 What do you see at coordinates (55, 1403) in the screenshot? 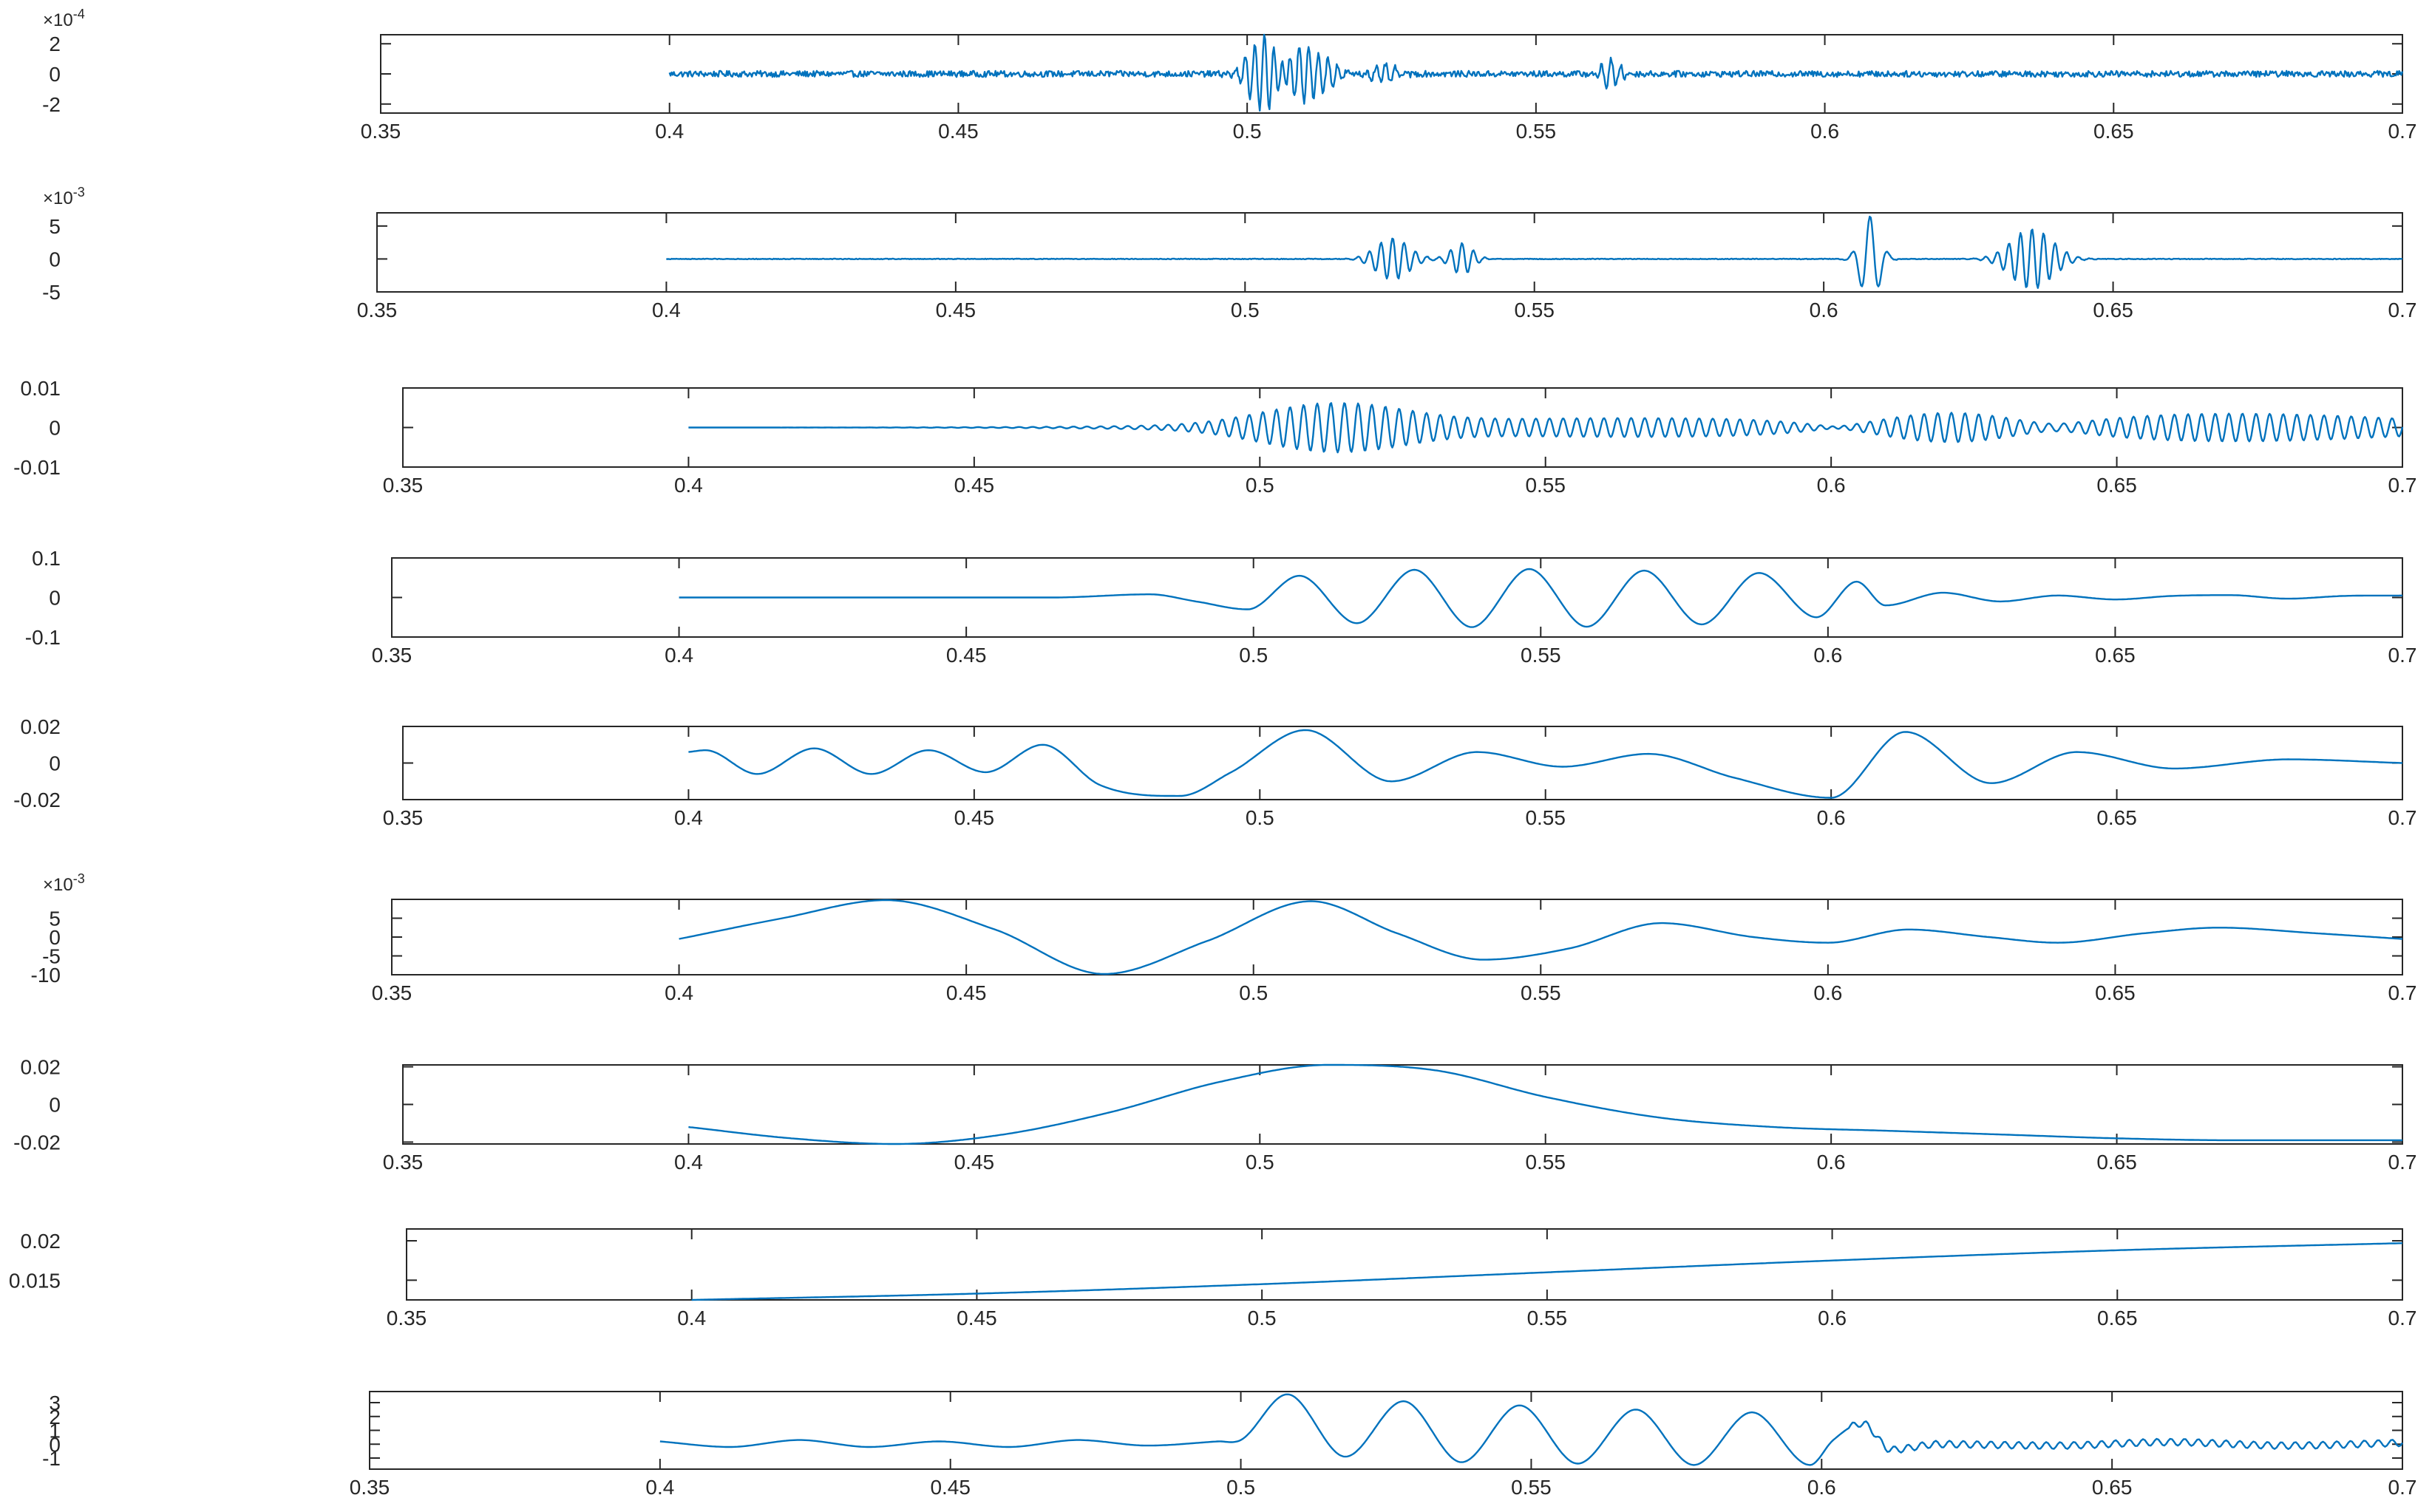
I see `y-tick-label: 3` at bounding box center [55, 1403].